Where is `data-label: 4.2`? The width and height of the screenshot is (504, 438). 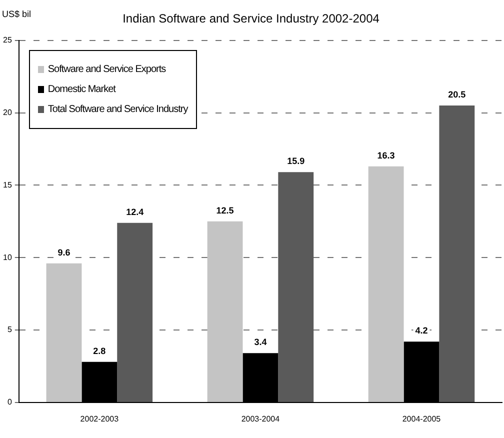 data-label: 4.2 is located at coordinates (421, 331).